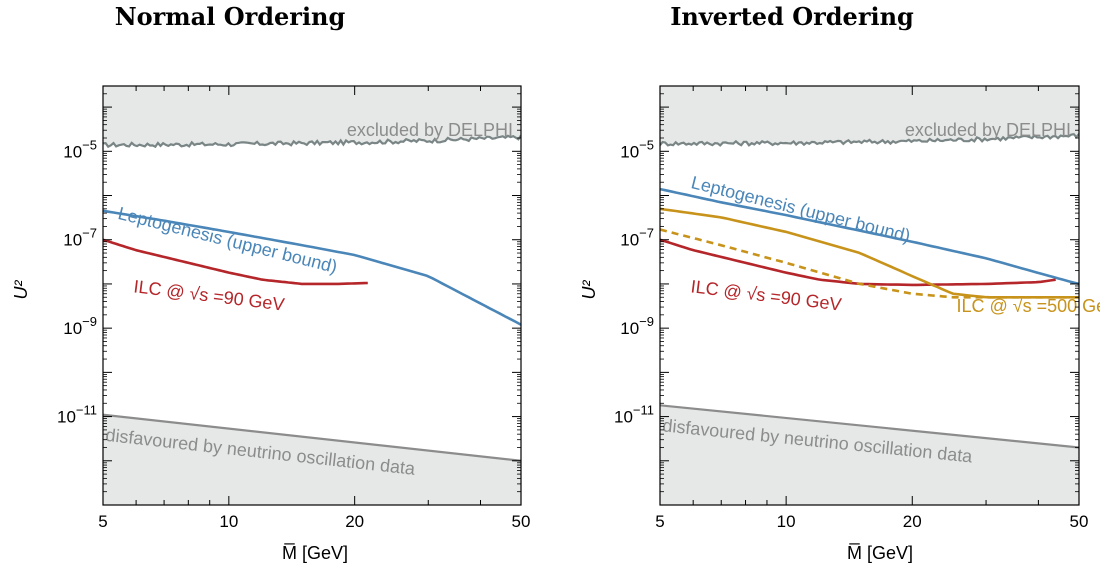 Image resolution: width=1100 pixels, height=571 pixels. I want to click on curve-label-2: ILC @ √s =500 GeV, so click(1028, 306).